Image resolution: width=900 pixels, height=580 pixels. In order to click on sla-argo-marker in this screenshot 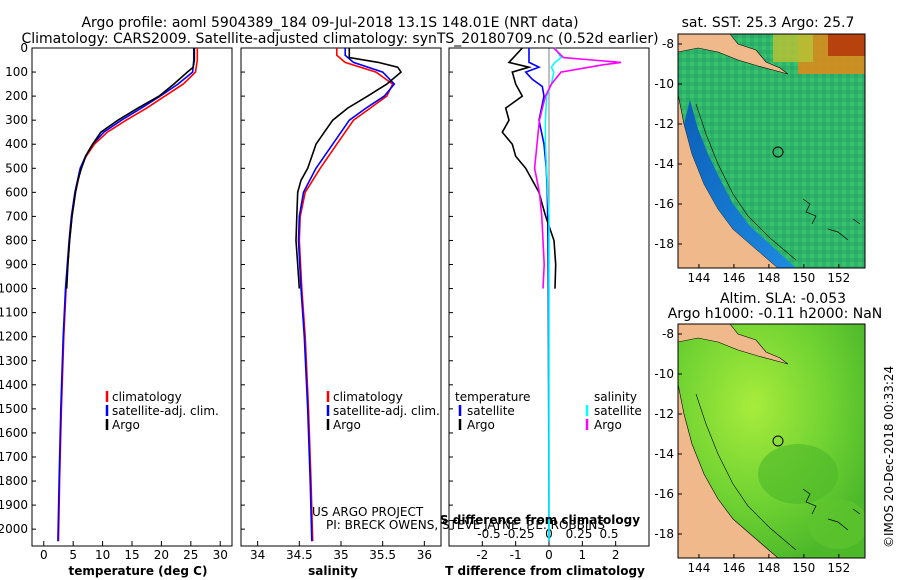, I will do `click(778, 441)`.